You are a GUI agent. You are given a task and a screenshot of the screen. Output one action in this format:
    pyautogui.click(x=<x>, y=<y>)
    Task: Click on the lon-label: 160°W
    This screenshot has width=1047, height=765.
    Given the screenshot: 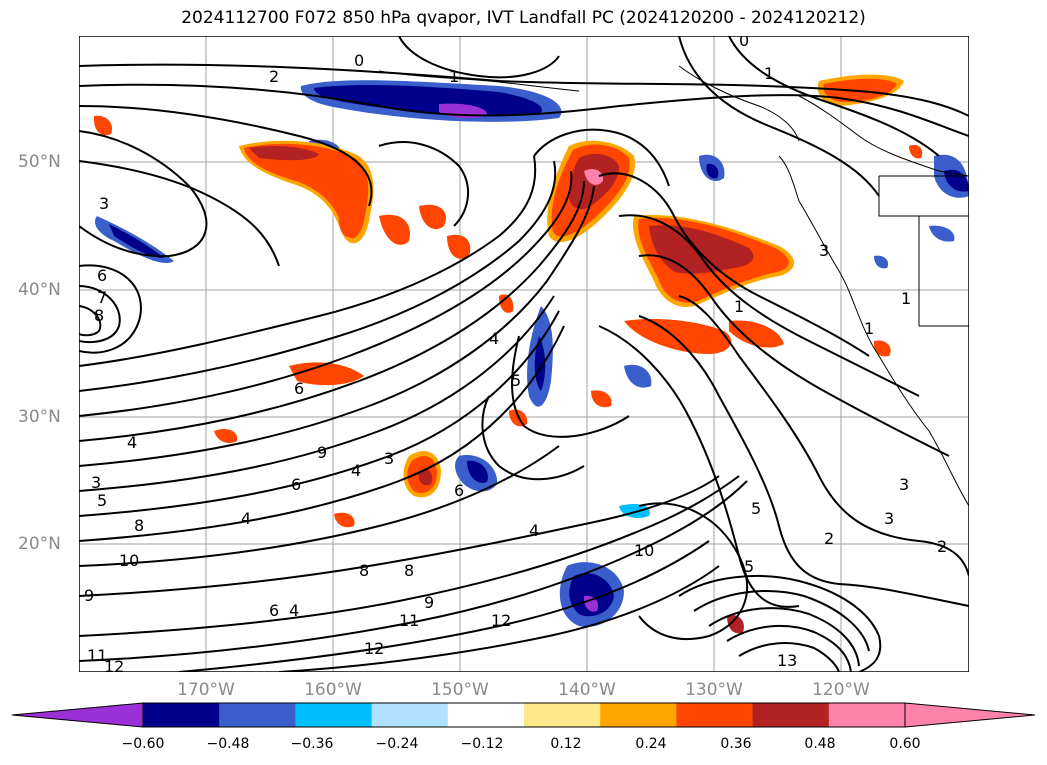 What is the action you would take?
    pyautogui.click(x=333, y=690)
    